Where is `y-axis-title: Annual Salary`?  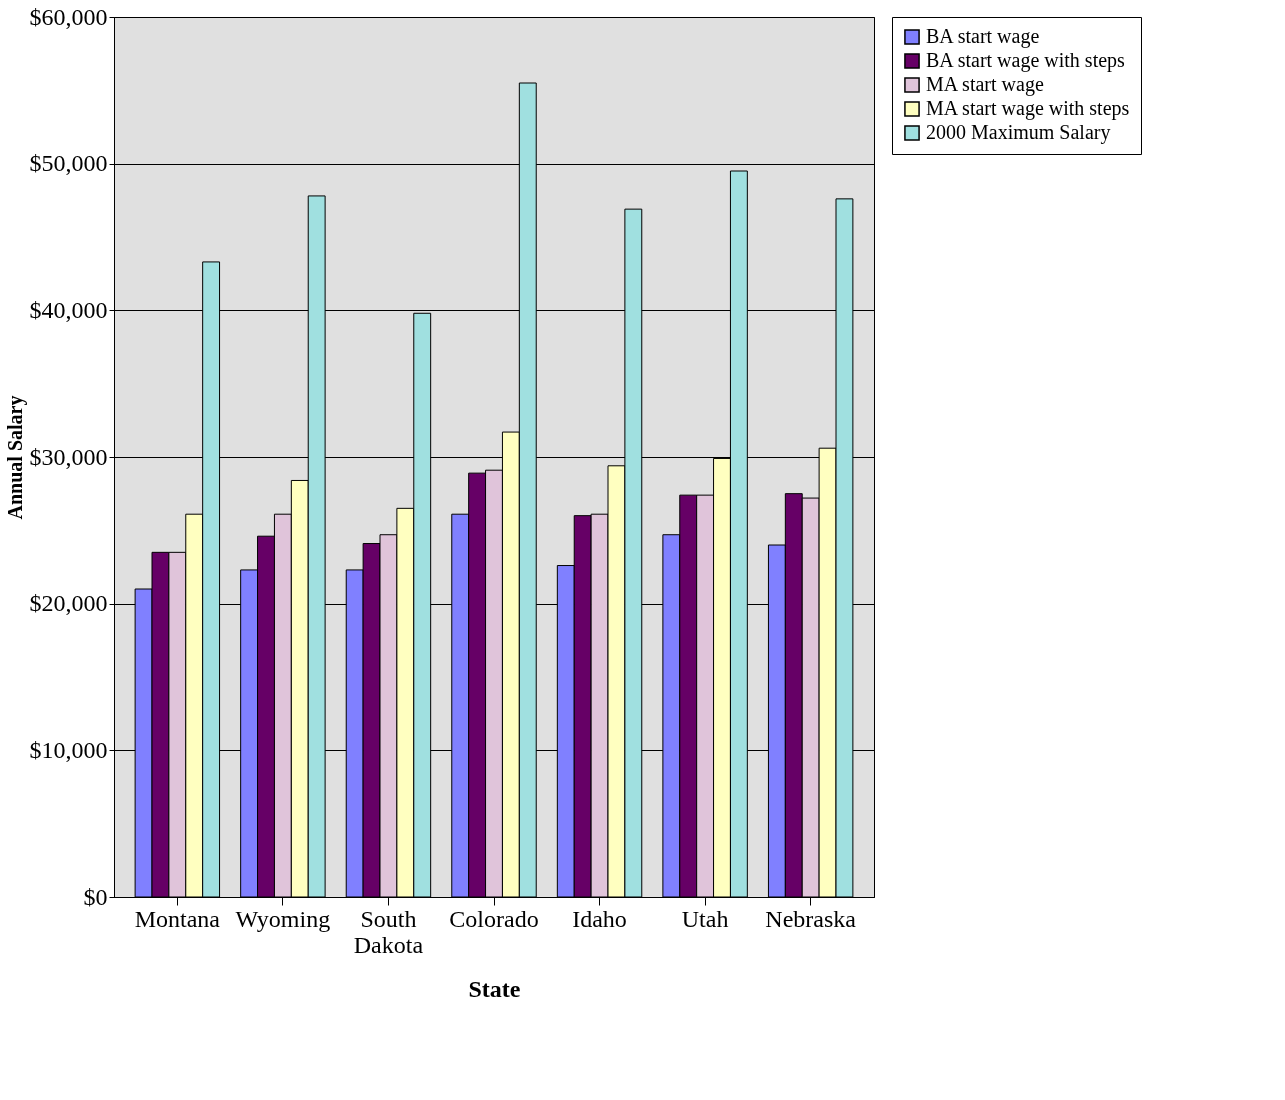 y-axis-title: Annual Salary is located at coordinates (15, 457).